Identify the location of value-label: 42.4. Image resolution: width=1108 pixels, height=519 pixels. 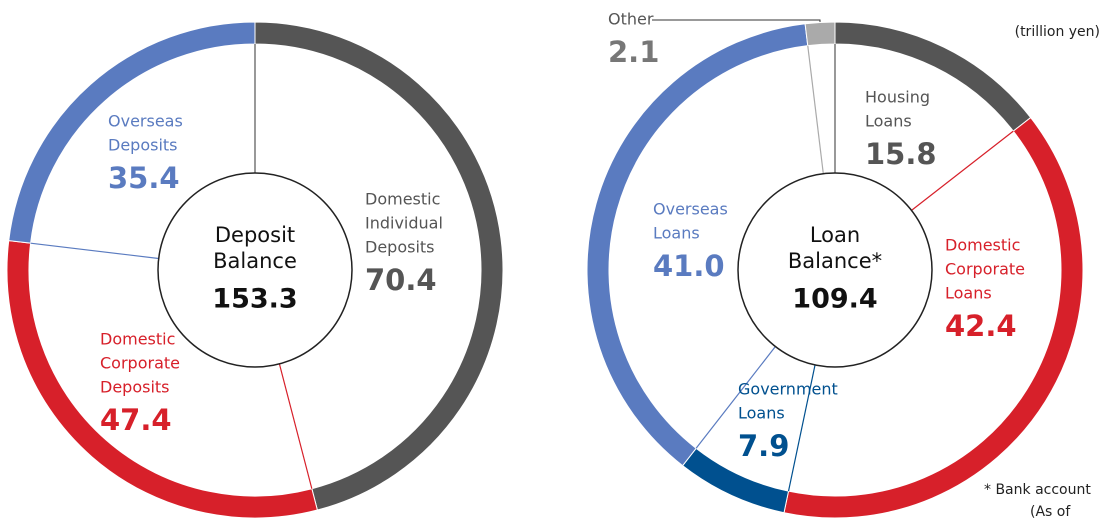
(981, 326).